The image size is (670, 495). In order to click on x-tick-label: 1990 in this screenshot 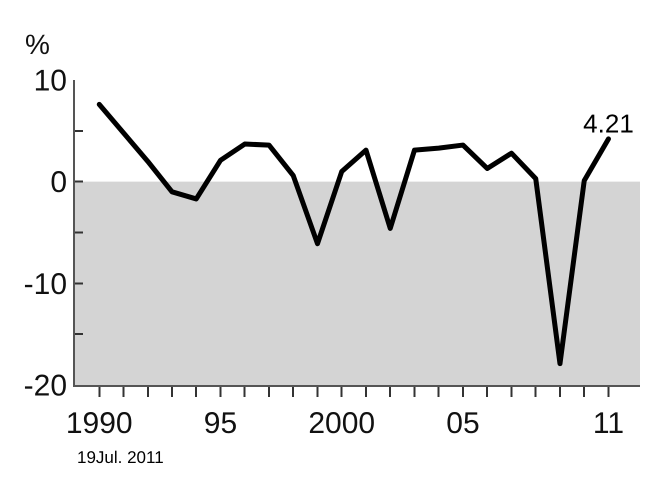, I will do `click(99, 423)`.